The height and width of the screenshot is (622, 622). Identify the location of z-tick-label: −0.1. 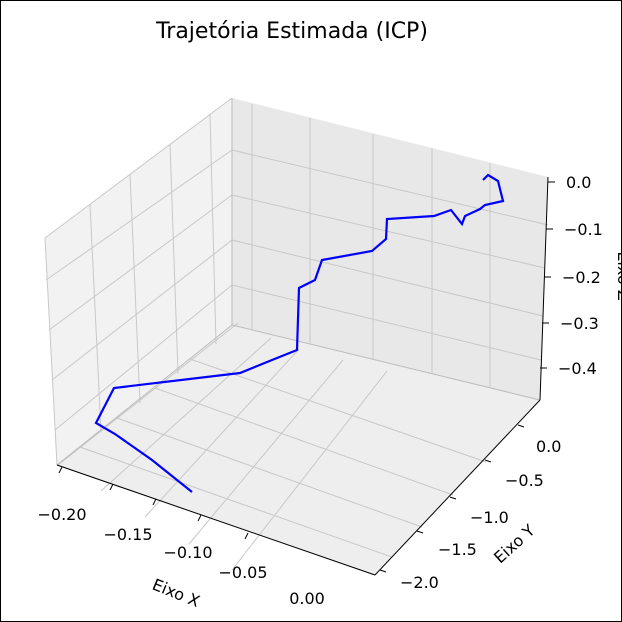
(583, 229).